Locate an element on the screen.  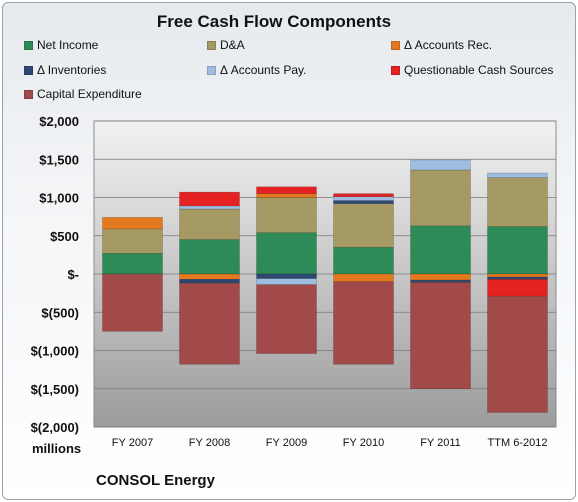
legend-item-questionable-cash: Questionable Cash Sources is located at coordinates (472, 70).